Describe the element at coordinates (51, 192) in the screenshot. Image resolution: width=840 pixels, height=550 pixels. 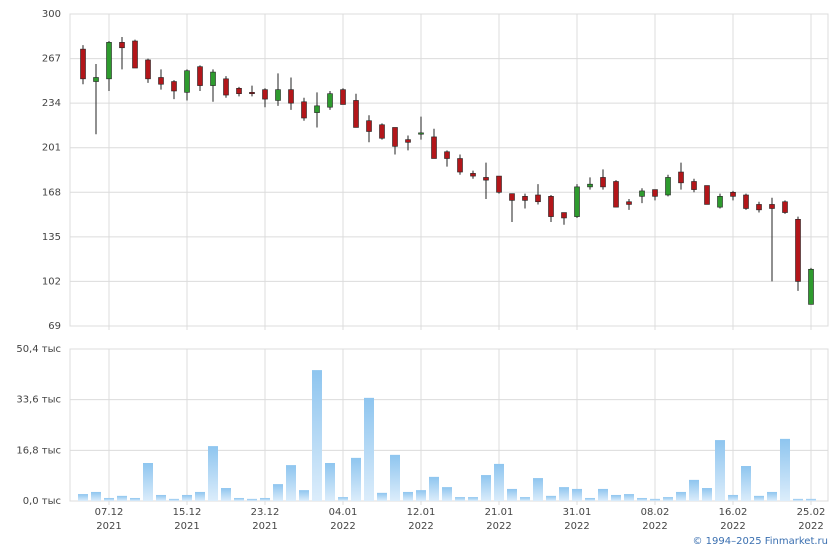
I see `y-tick-label: 168` at that location.